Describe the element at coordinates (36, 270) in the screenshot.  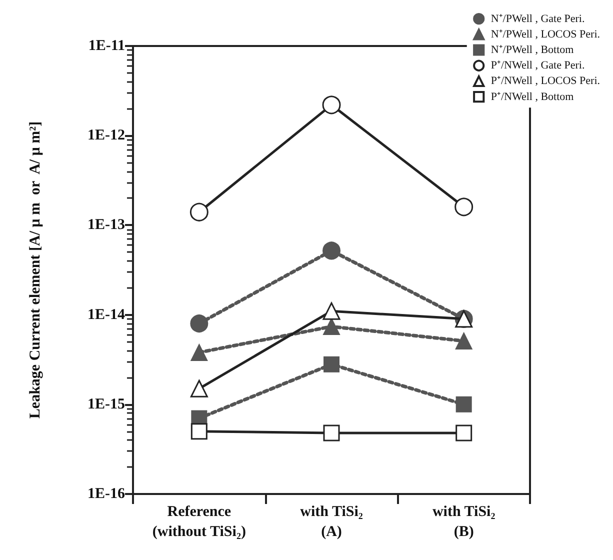
I see `y-axis-title: Leakage Current element [A/ μ m or A/ μ m²]` at that location.